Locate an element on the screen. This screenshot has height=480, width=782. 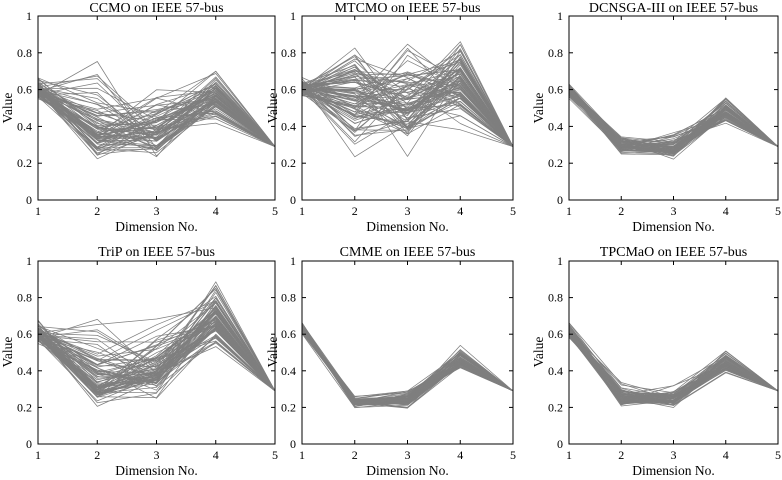
panel-title: DCNSGA-III on IEEE 57-bus is located at coordinates (673, 8).